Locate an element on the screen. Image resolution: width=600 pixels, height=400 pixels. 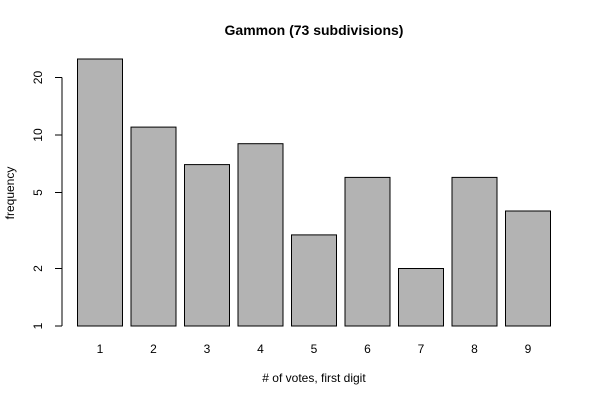
x-tick-label: 1 is located at coordinates (100, 349).